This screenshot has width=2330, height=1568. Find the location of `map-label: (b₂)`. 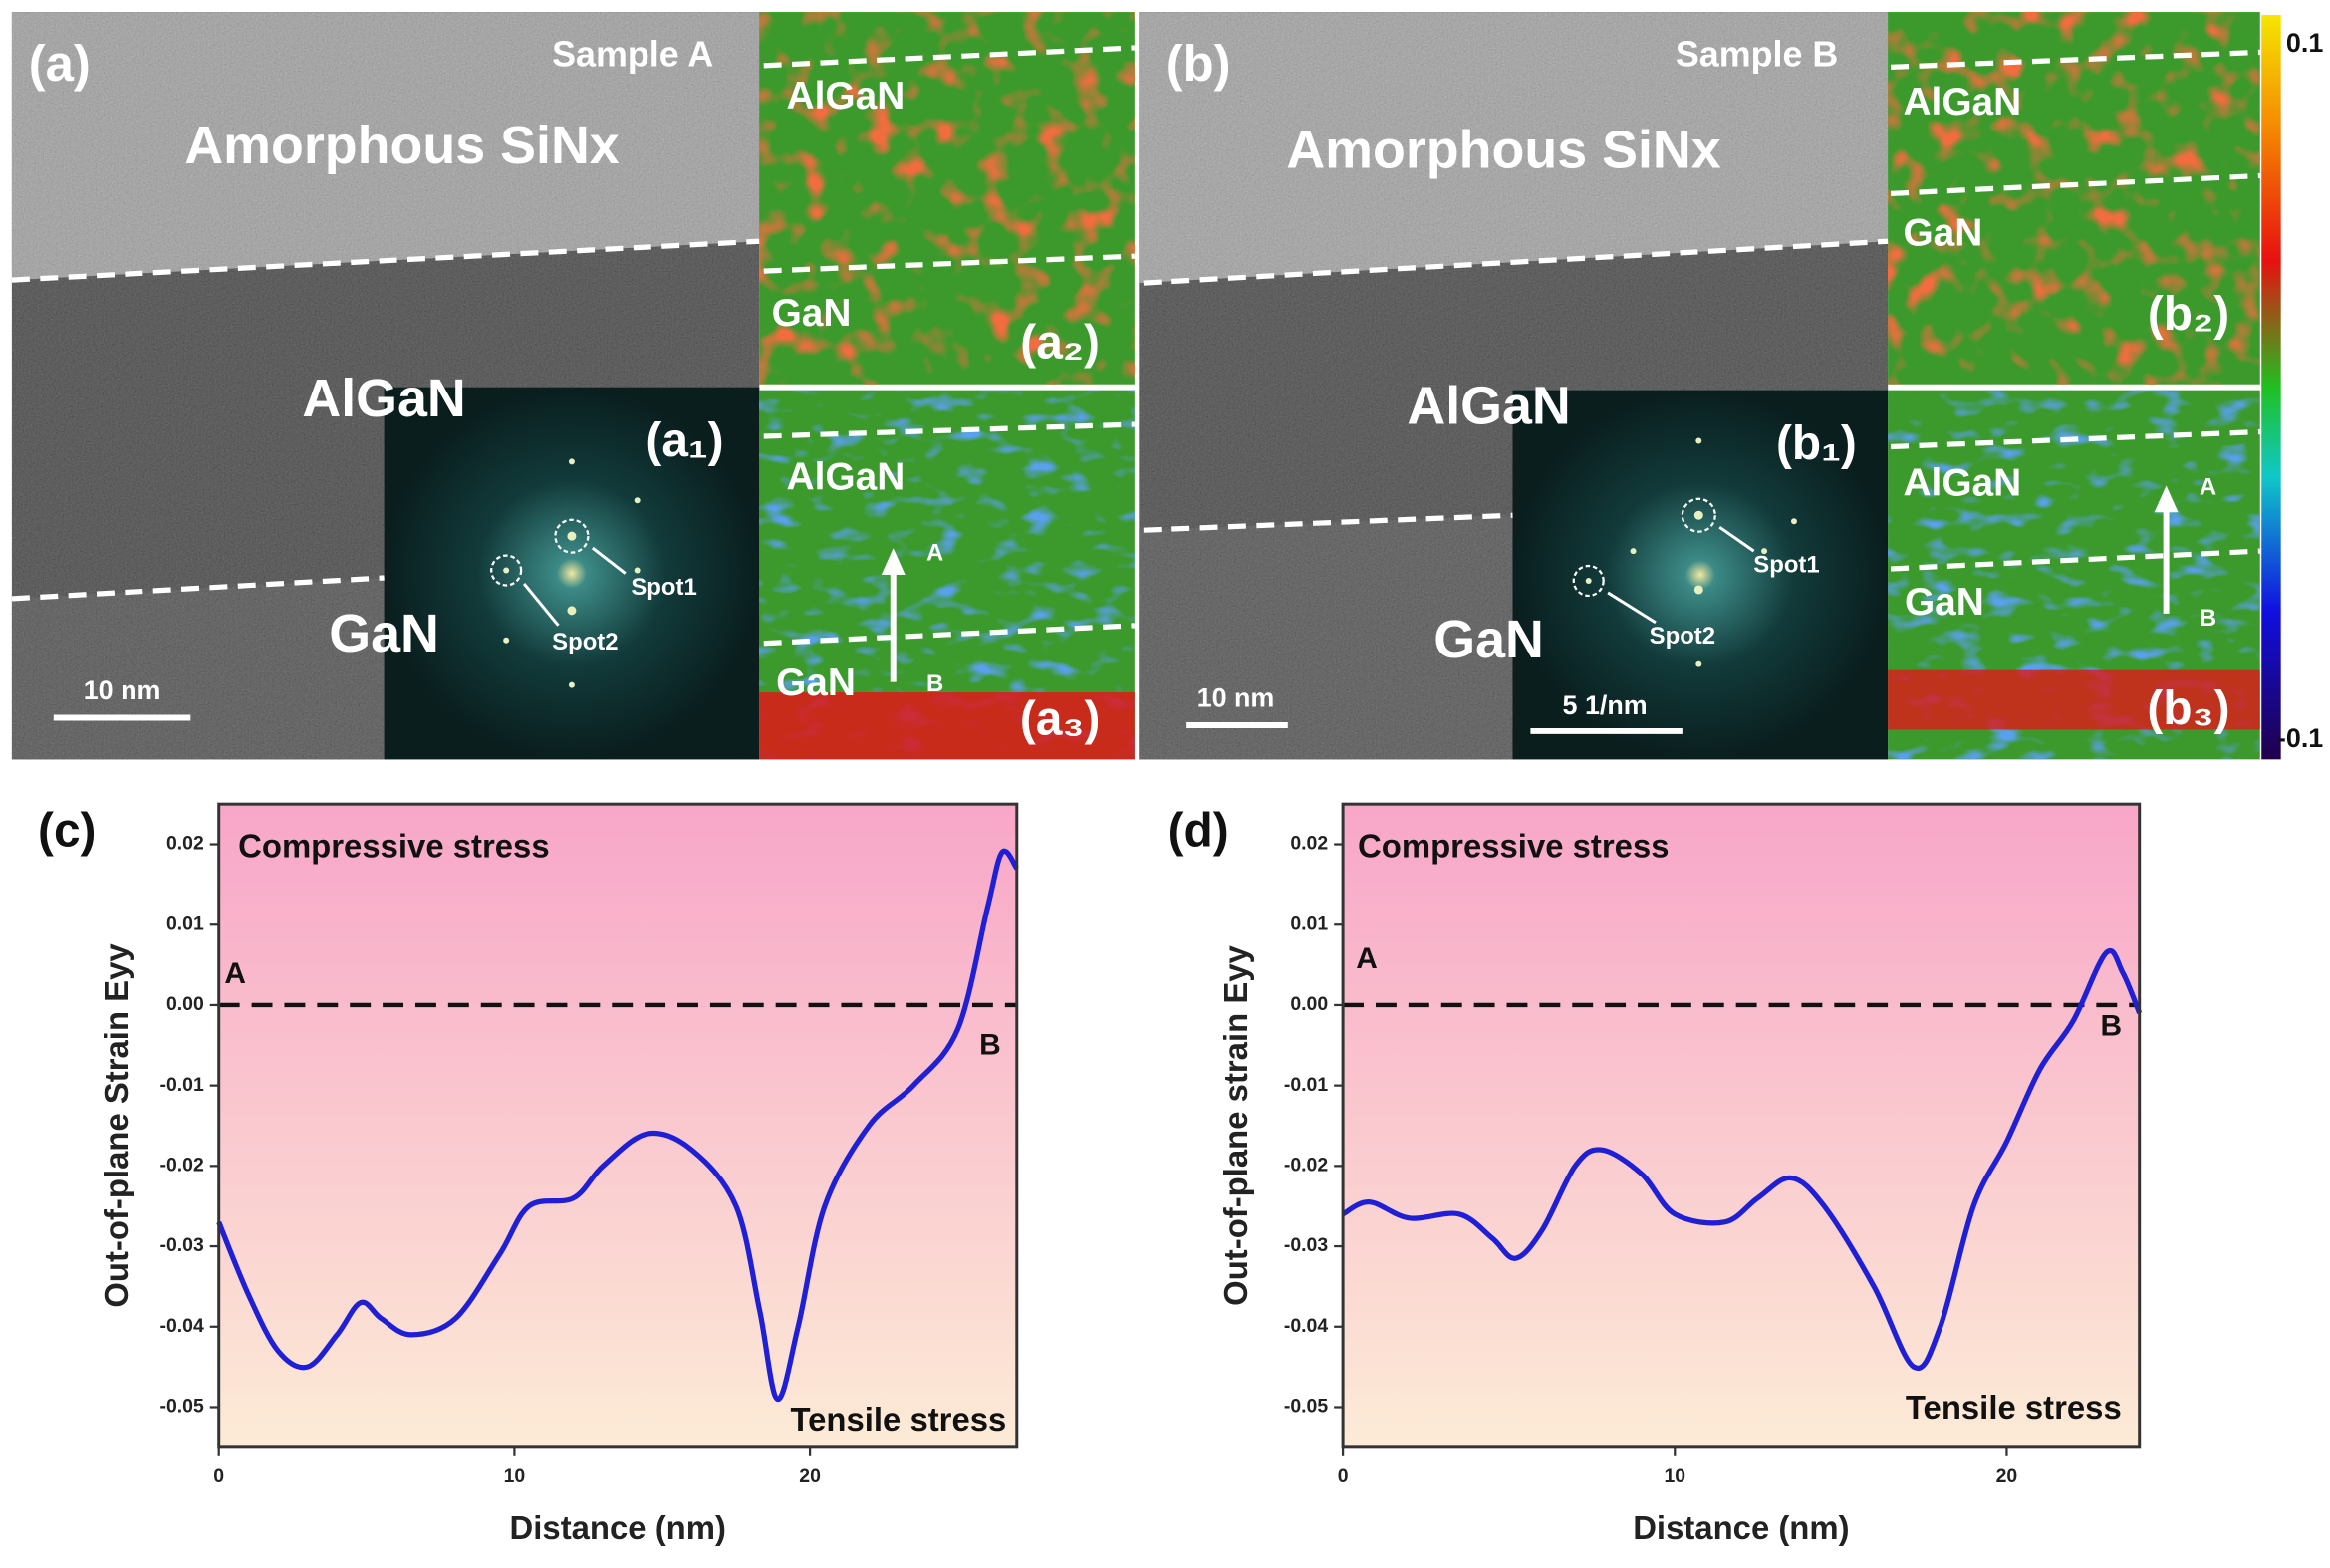

map-label: (b₂) is located at coordinates (2188, 314).